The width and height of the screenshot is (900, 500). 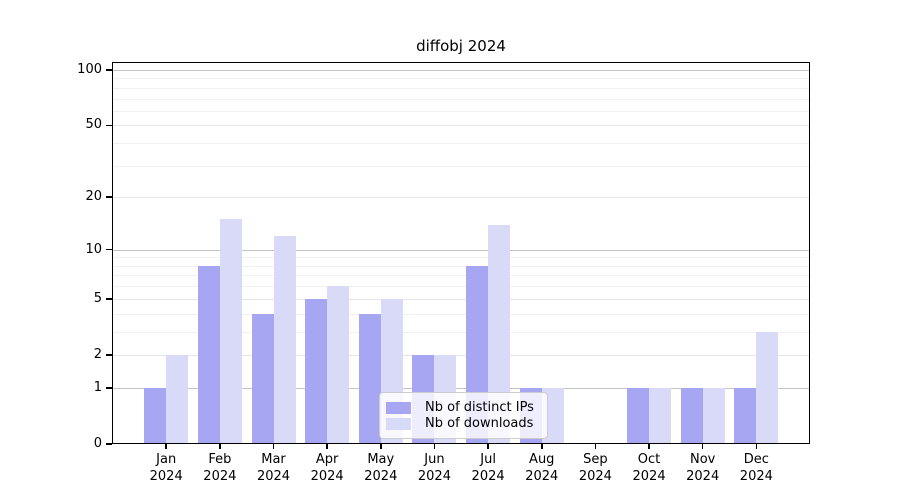 I want to click on legend: Nb of distinct IPs Nb of downloads, so click(x=463, y=415).